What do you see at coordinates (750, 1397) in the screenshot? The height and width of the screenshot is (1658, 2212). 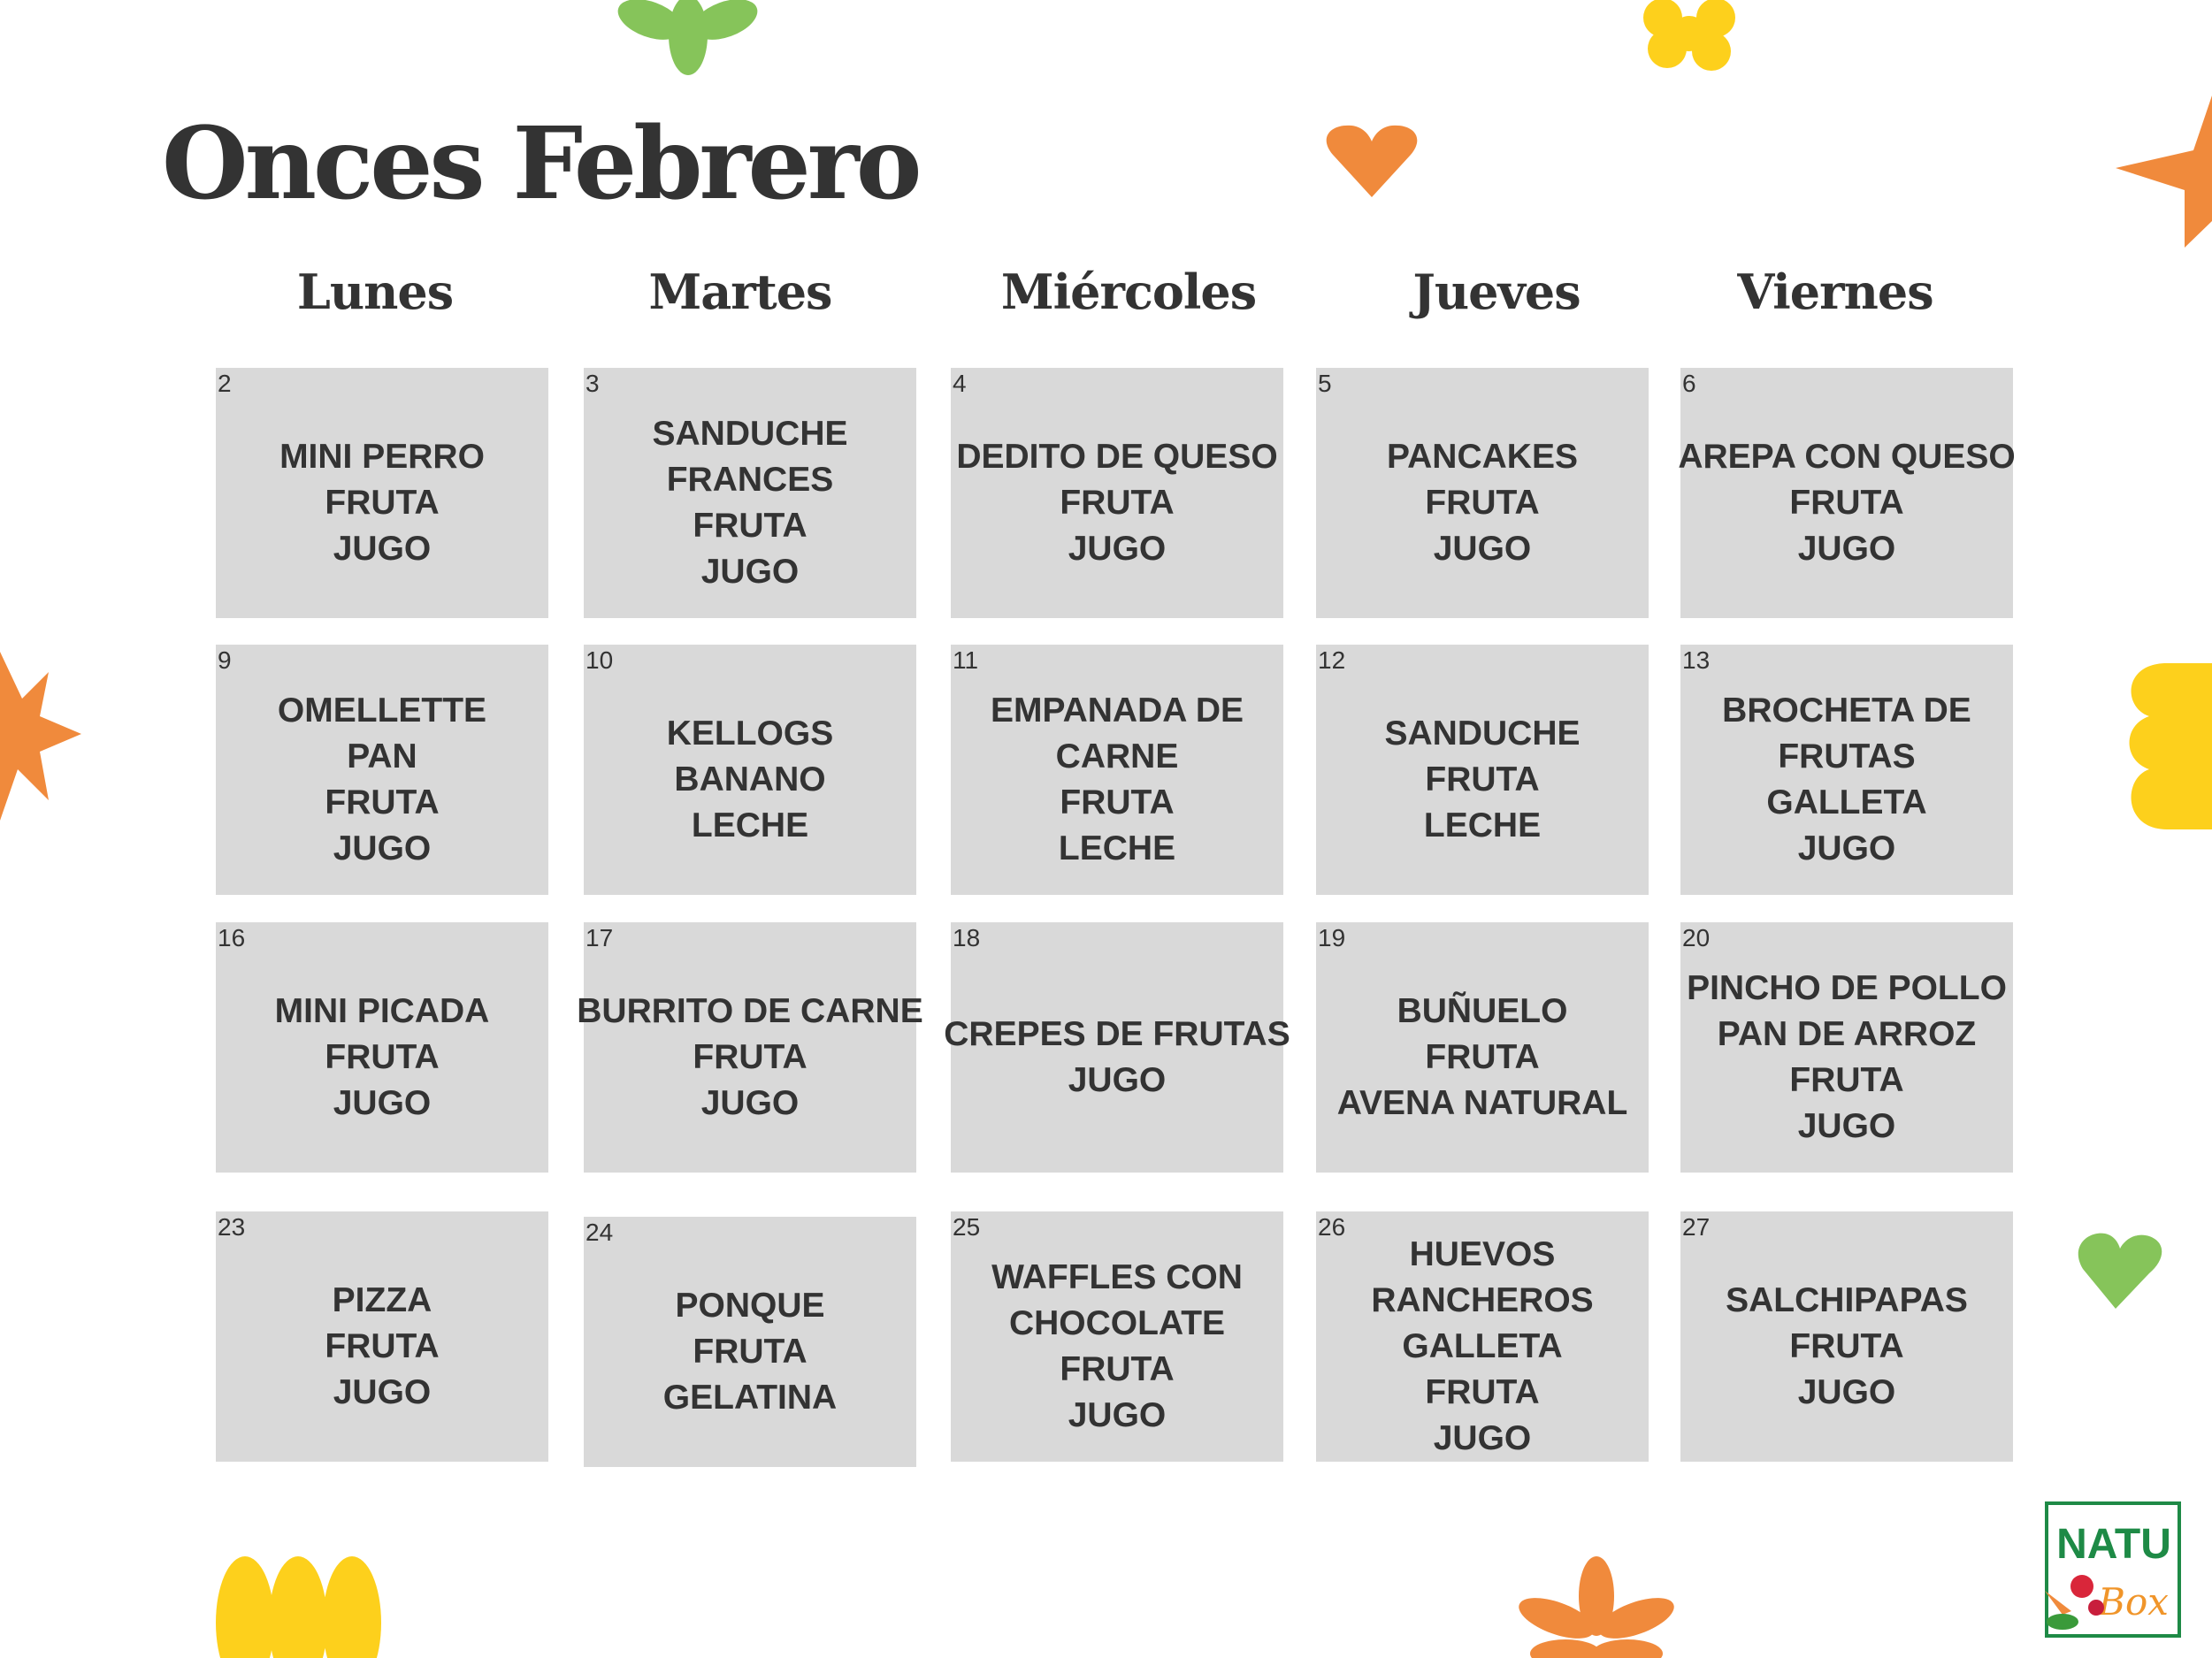 I see `menu-item: GELATINA` at bounding box center [750, 1397].